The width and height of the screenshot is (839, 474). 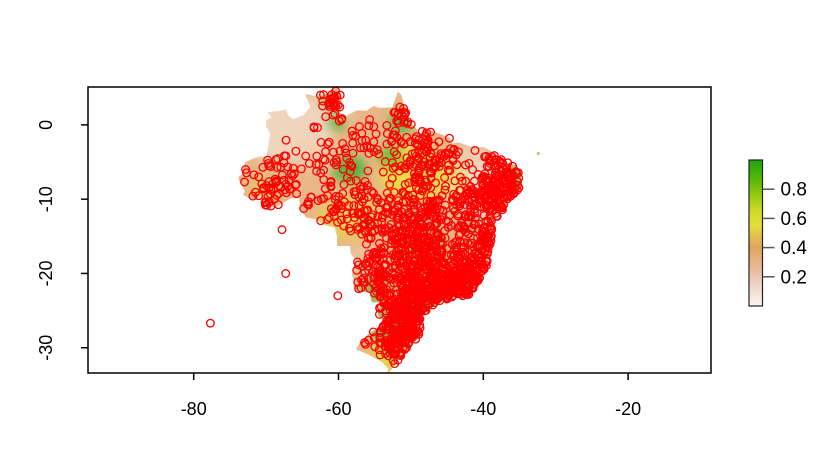 What do you see at coordinates (286, 273) in the screenshot?
I see `occurrence-point-outlier` at bounding box center [286, 273].